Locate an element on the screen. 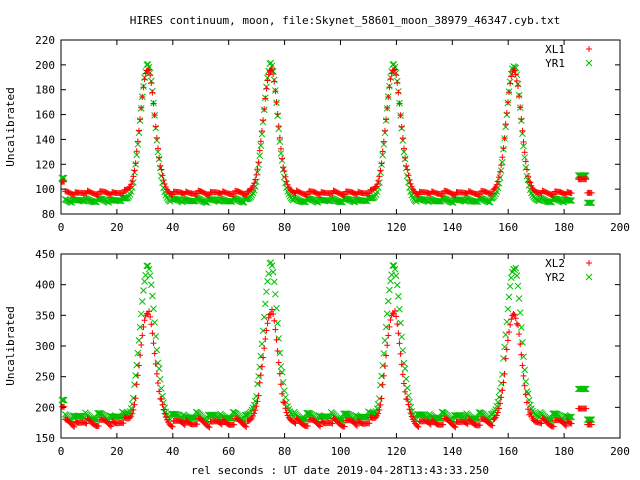 Image resolution: width=640 pixels, height=480 pixels. top-ylabel: Uncalibrated is located at coordinates (10, 126).